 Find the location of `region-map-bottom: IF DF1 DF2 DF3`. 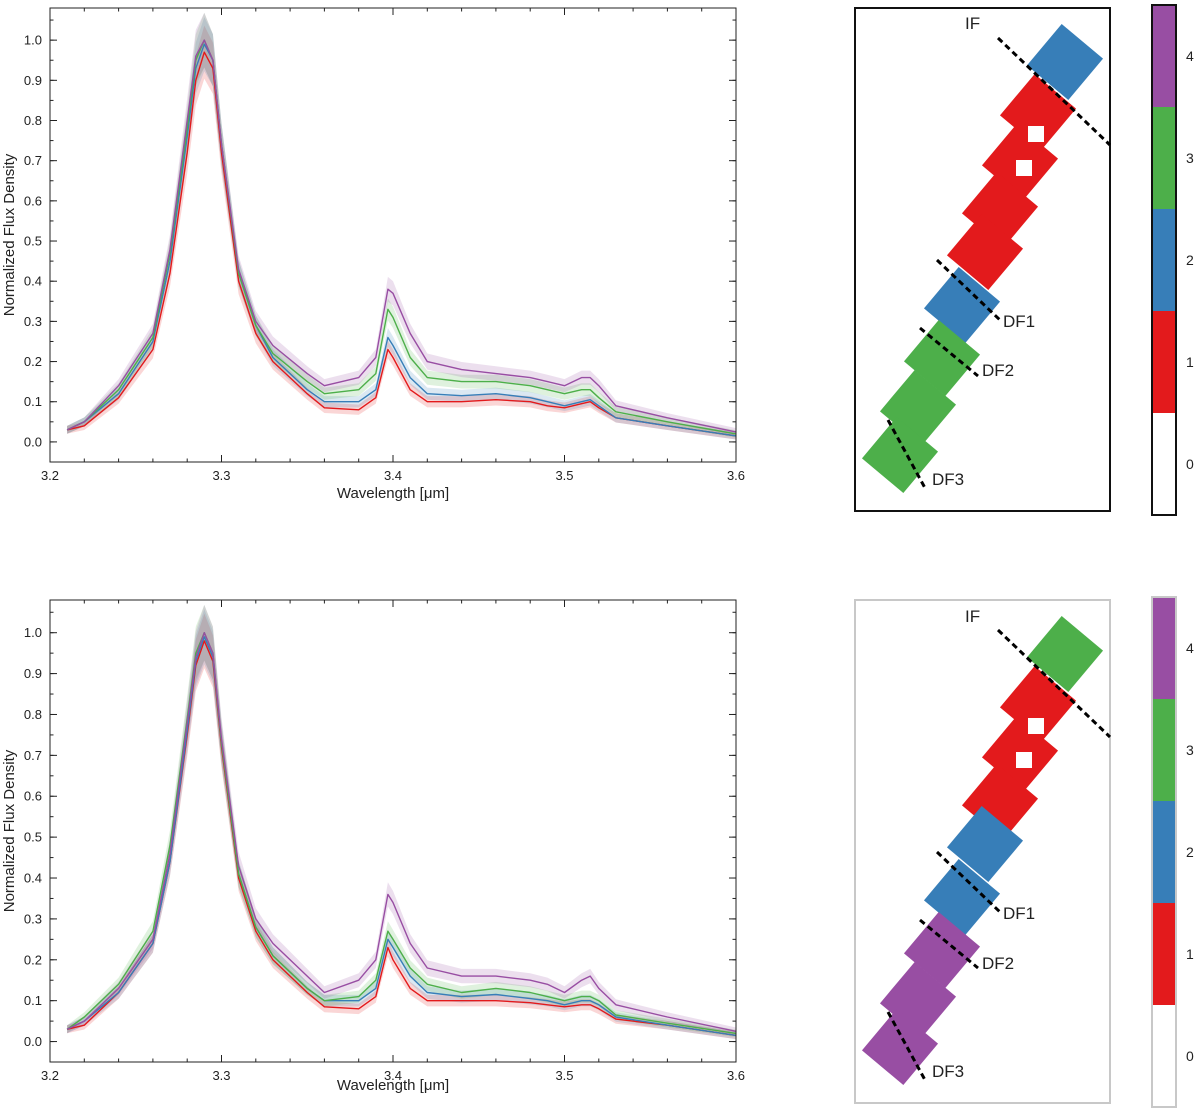

region-map-bottom: IF DF1 DF2 DF3 is located at coordinates (983, 851).